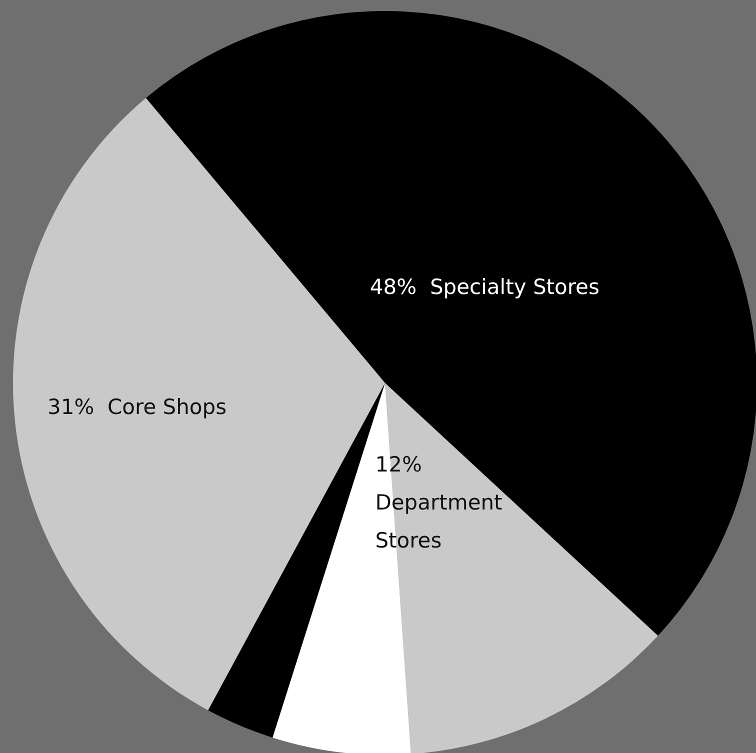 The width and height of the screenshot is (756, 753). I want to click on slice-label: 48% Specialty Stores, so click(485, 286).